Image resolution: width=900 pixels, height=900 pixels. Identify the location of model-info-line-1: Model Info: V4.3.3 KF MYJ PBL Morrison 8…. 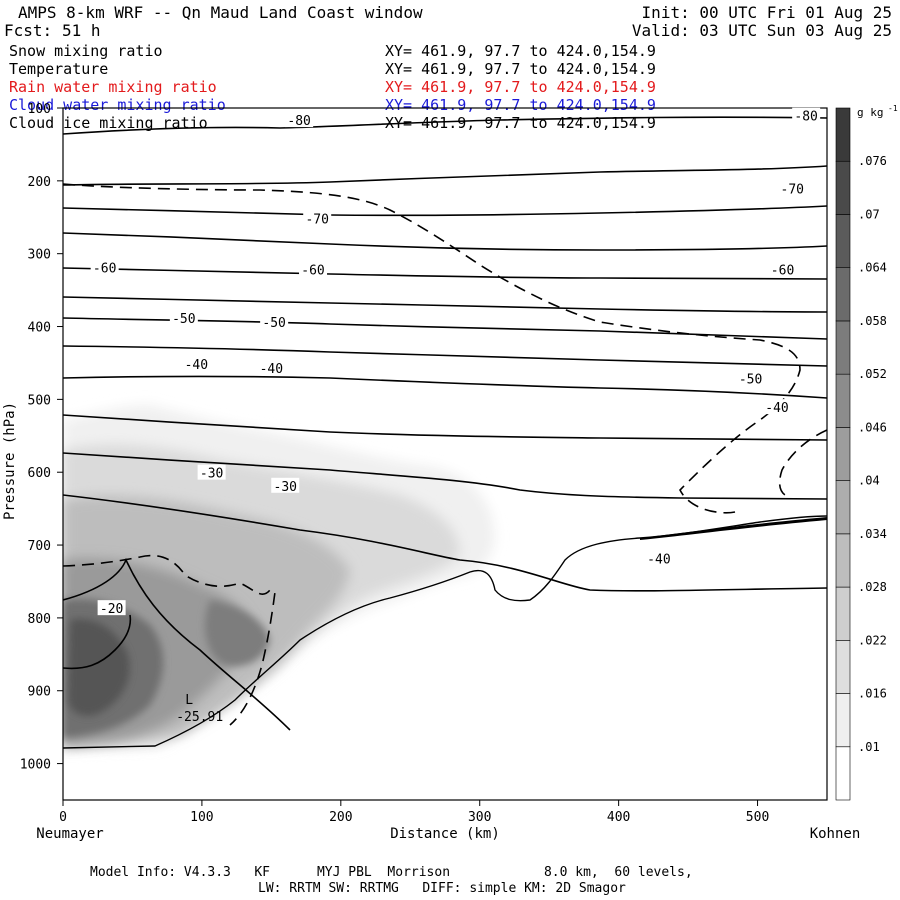
(391, 872).